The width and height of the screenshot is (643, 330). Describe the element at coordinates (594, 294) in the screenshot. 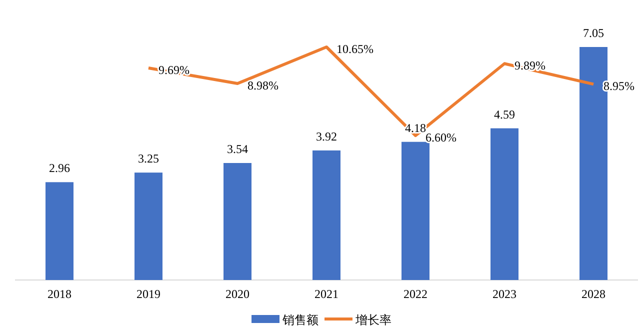

I see `x-tick-label: 2028` at that location.